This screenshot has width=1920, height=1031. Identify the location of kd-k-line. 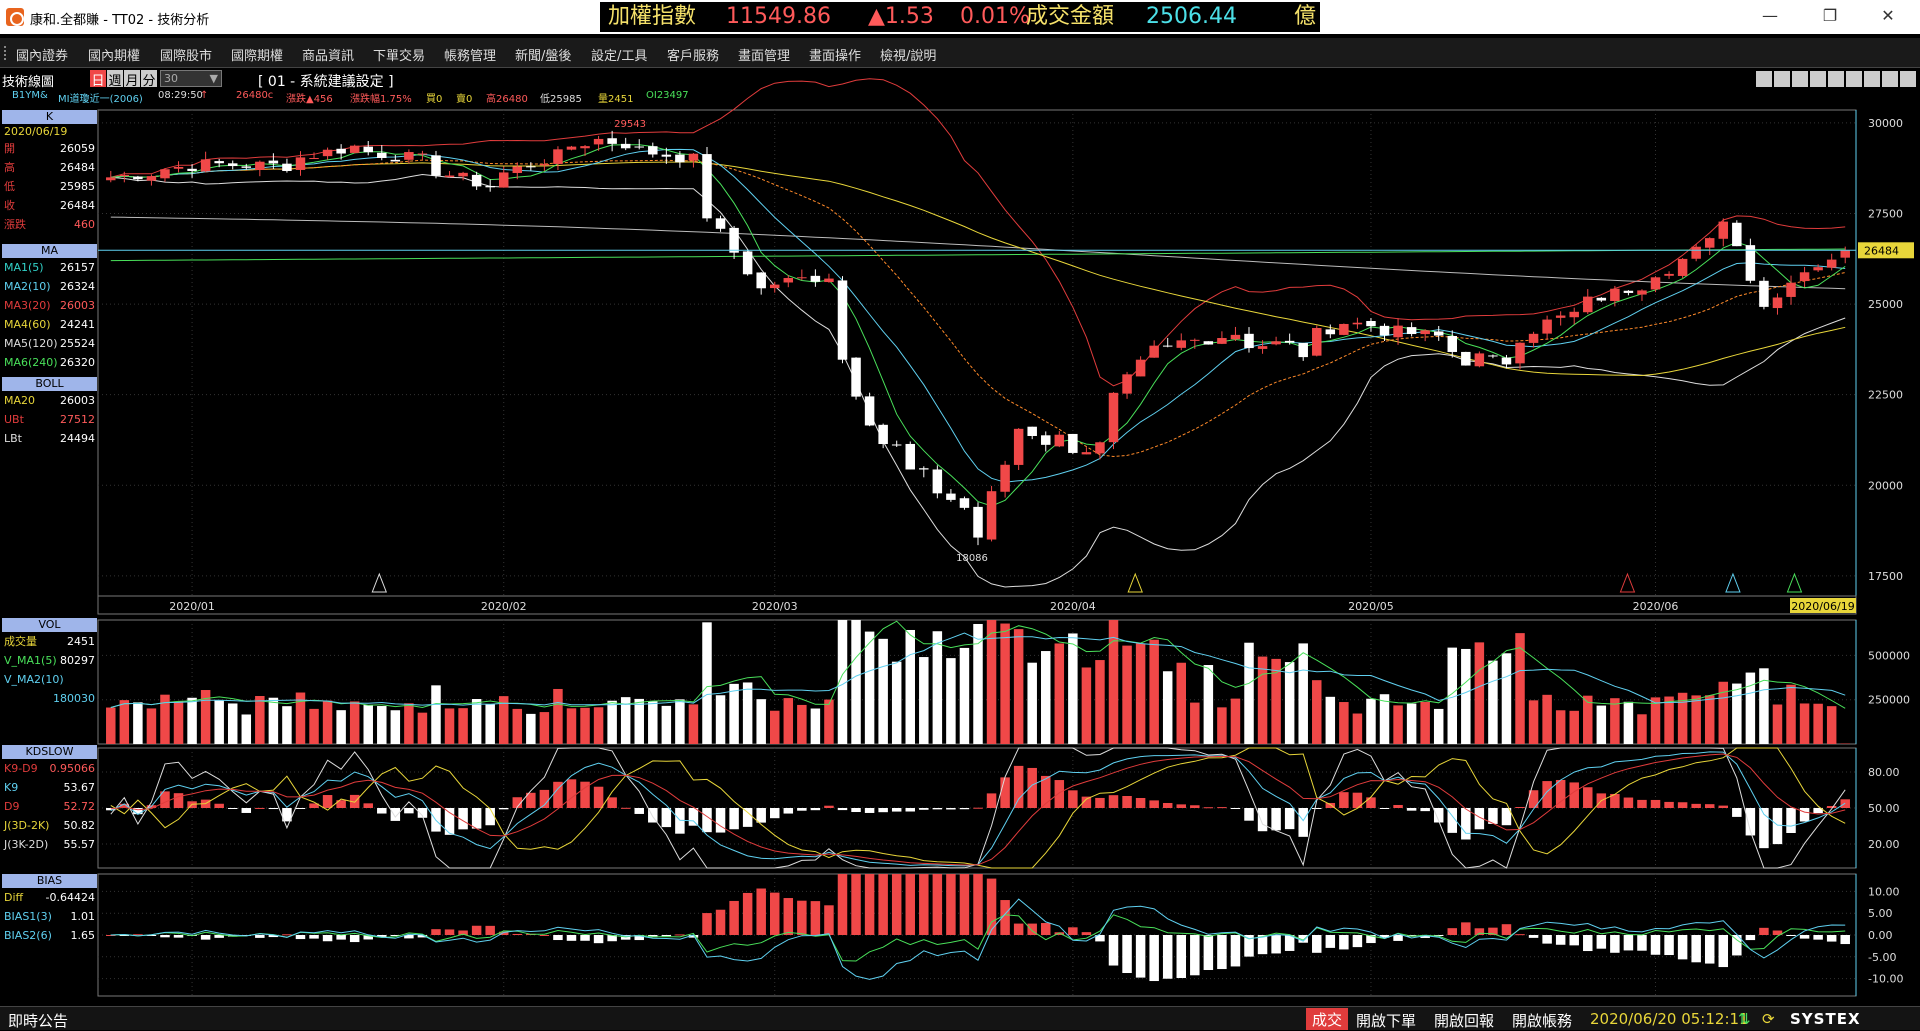
(978, 809).